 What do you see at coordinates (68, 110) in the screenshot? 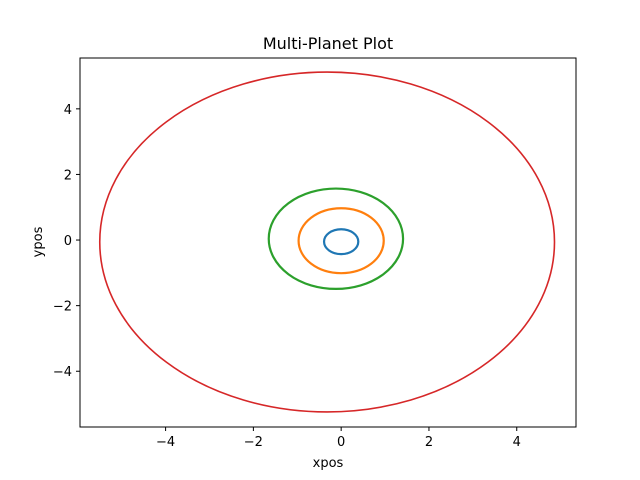
I see `y-tick-label: 4` at bounding box center [68, 110].